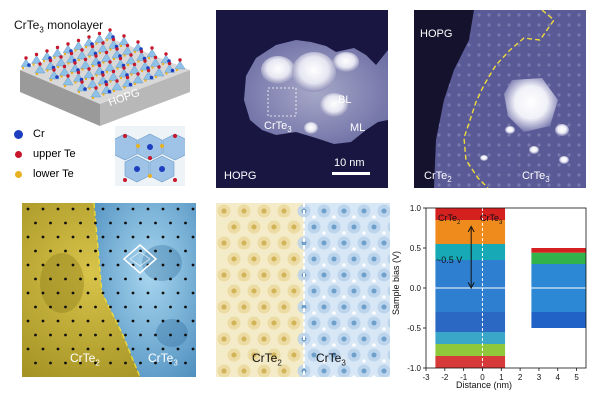  I want to click on legend-item-cr: Cr, so click(45, 134).